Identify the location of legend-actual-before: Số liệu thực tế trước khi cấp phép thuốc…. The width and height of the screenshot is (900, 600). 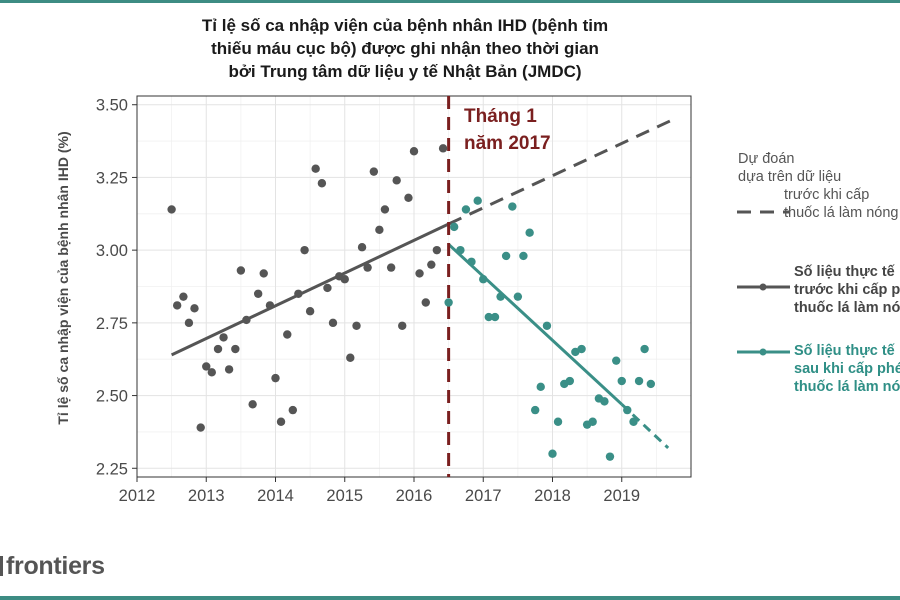
(819, 290).